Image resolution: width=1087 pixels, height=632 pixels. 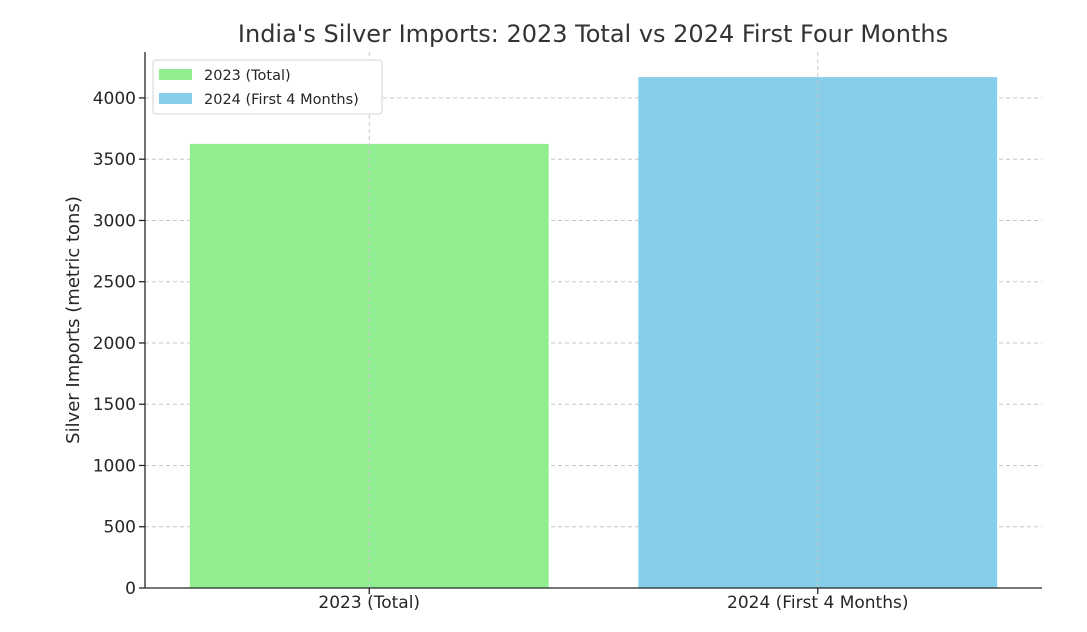 I want to click on legend-label: 2024 (First 4 Months), so click(x=281, y=100).